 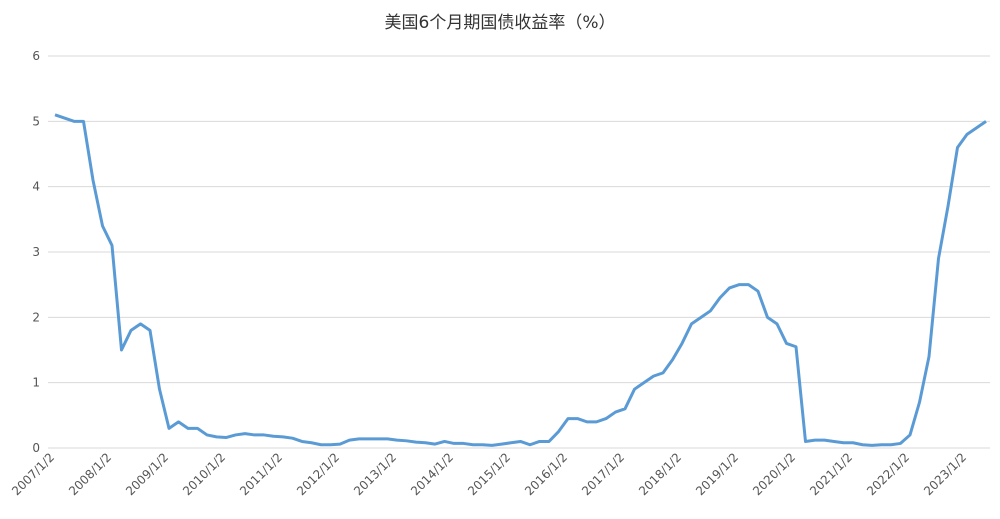 I want to click on x-tick-label: 2016/1/2, so click(x=546, y=474).